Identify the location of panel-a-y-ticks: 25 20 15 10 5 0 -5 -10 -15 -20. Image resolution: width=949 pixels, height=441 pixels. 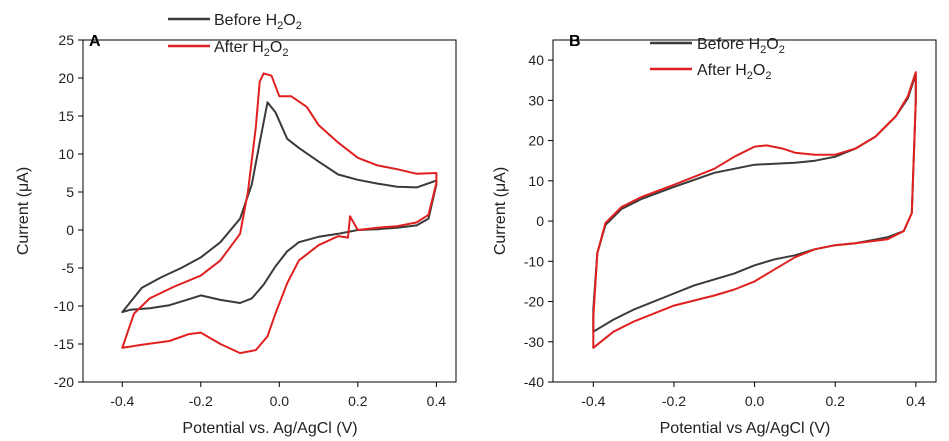
(68, 211).